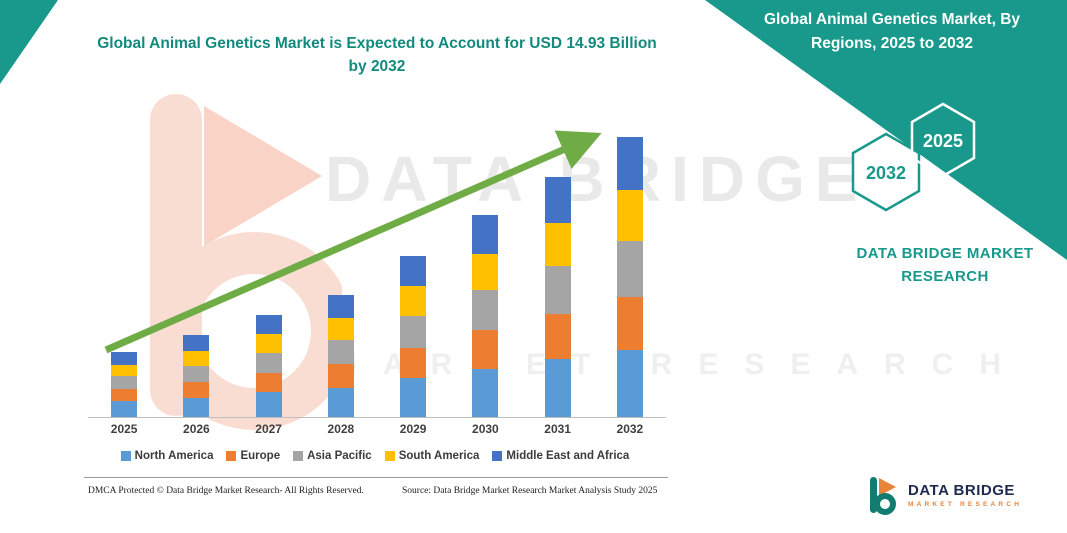 The width and height of the screenshot is (1067, 533). Describe the element at coordinates (341, 429) in the screenshot. I see `x-axis-label: 2028` at that location.